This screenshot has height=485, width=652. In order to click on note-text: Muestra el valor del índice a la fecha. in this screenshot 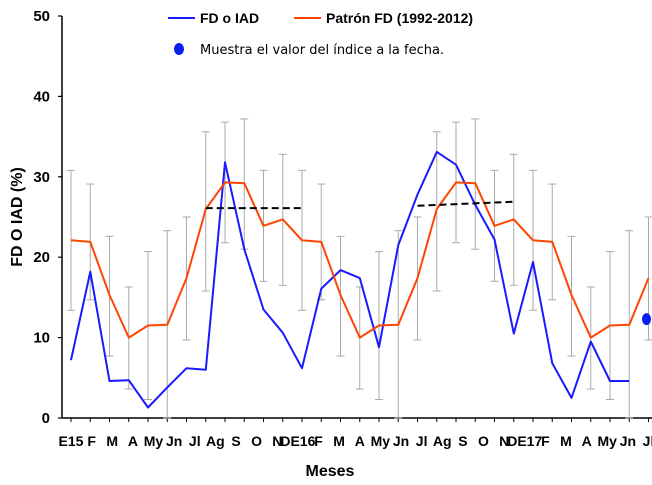, I will do `click(322, 50)`.